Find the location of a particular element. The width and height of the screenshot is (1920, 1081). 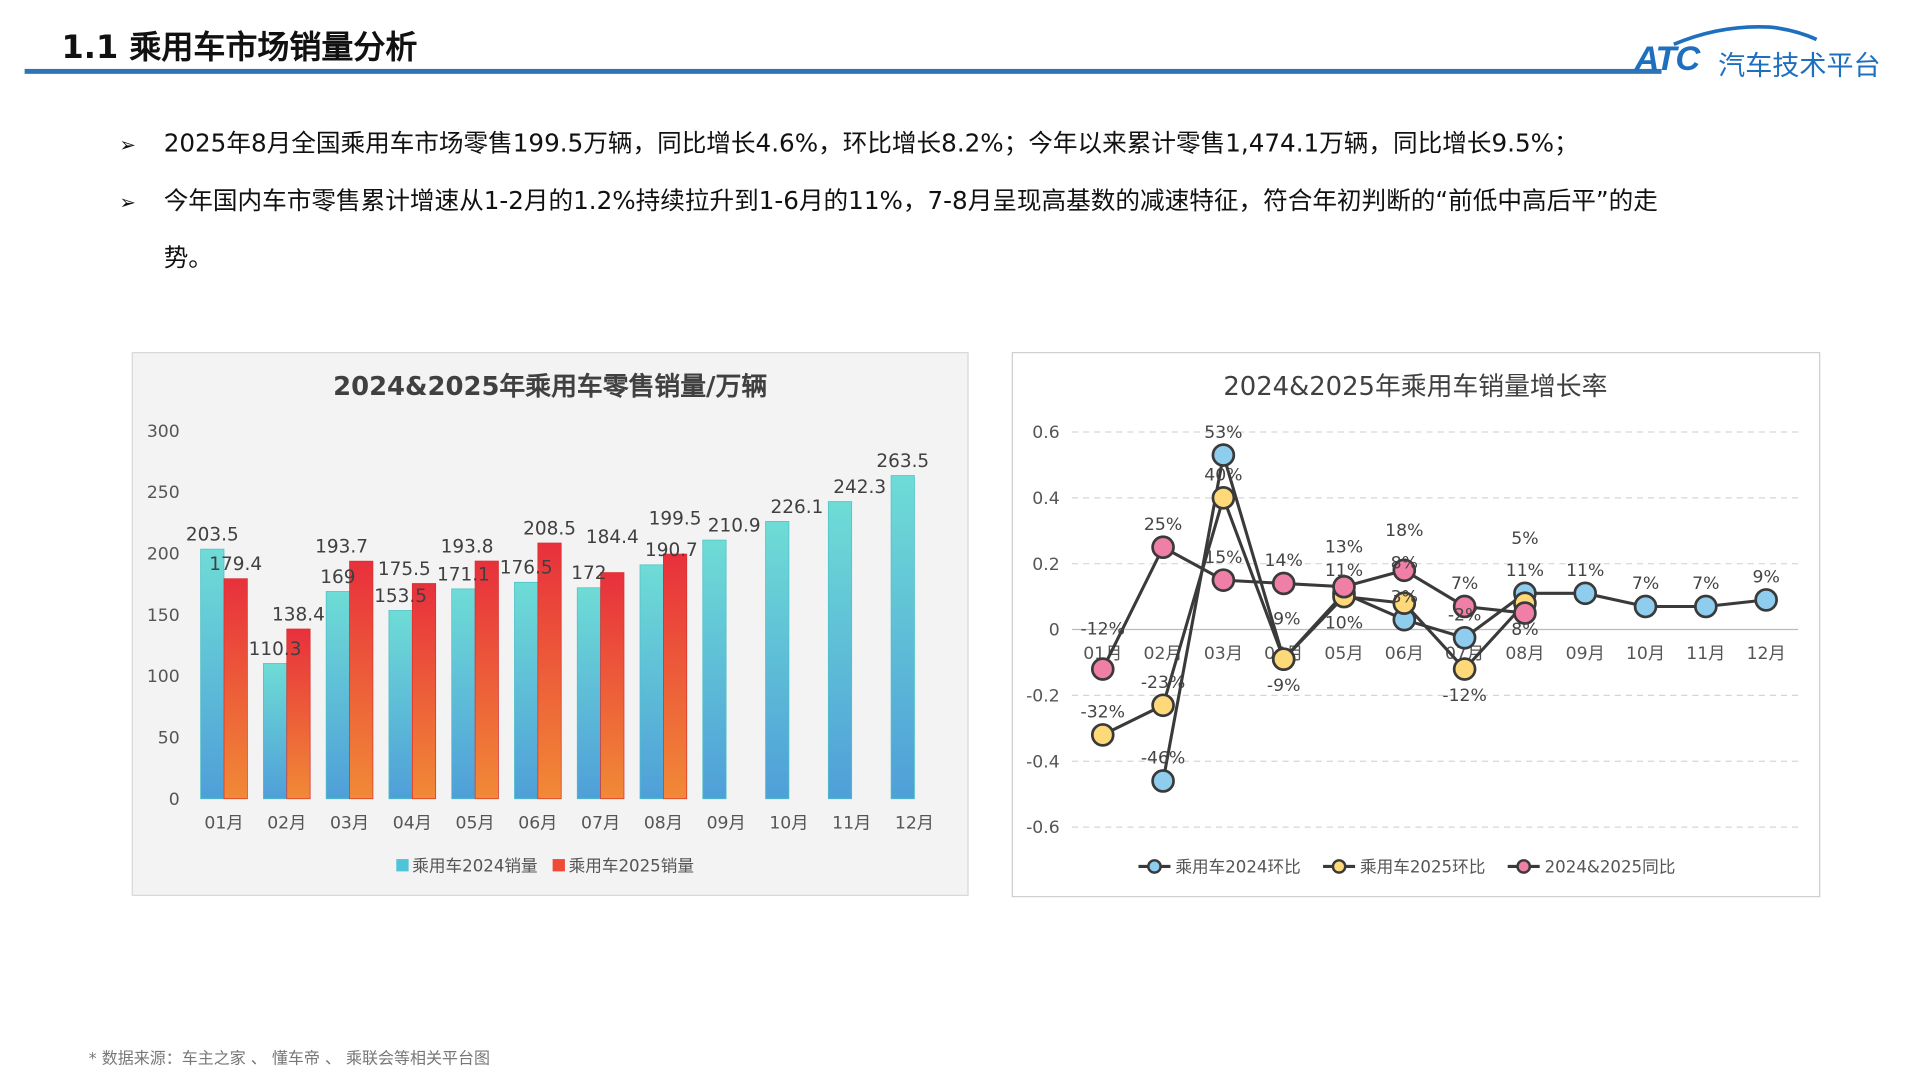

footnote: * 数据来源：车主之家 、 懂车帝 、 乘联会等相关平台图 is located at coordinates (289, 1059).